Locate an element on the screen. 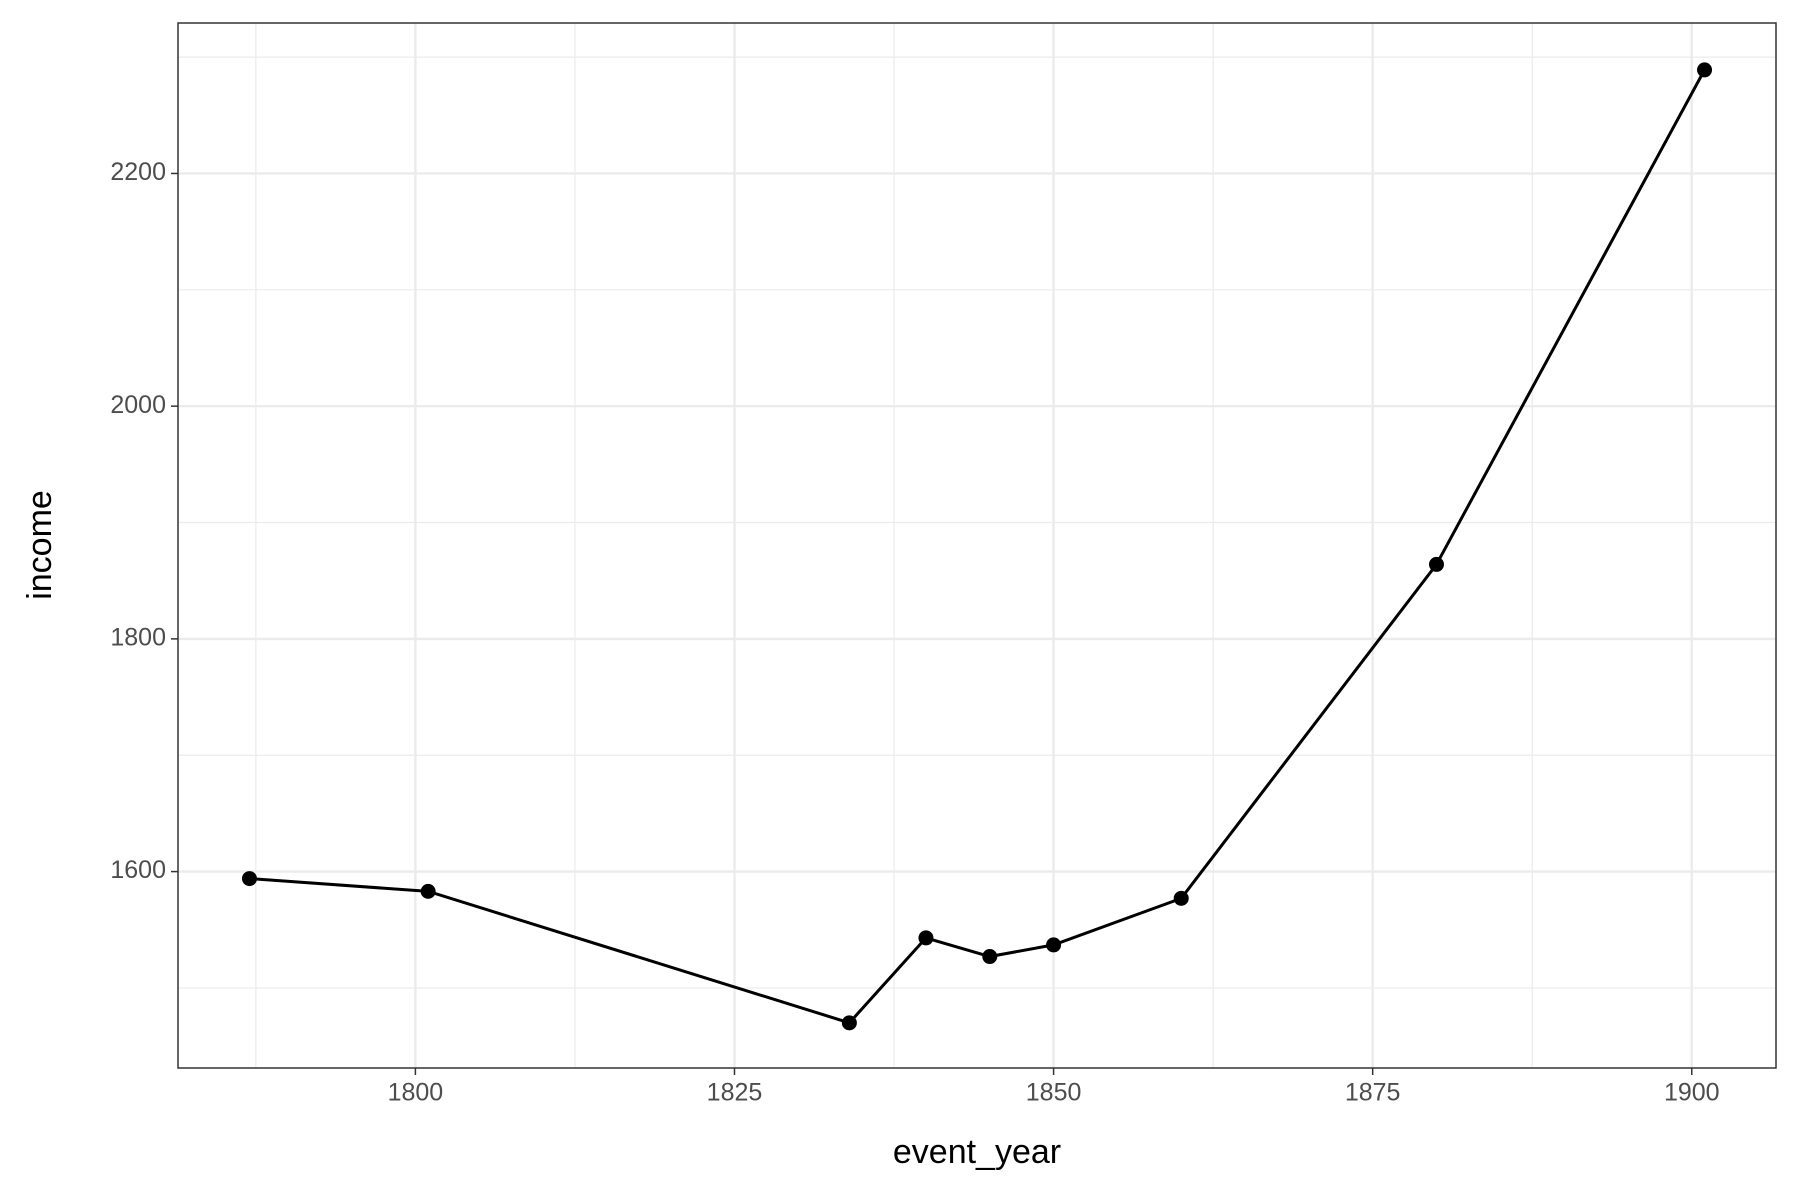 This screenshot has width=1800, height=1200. x-tick-label: 1900 is located at coordinates (1692, 1093).